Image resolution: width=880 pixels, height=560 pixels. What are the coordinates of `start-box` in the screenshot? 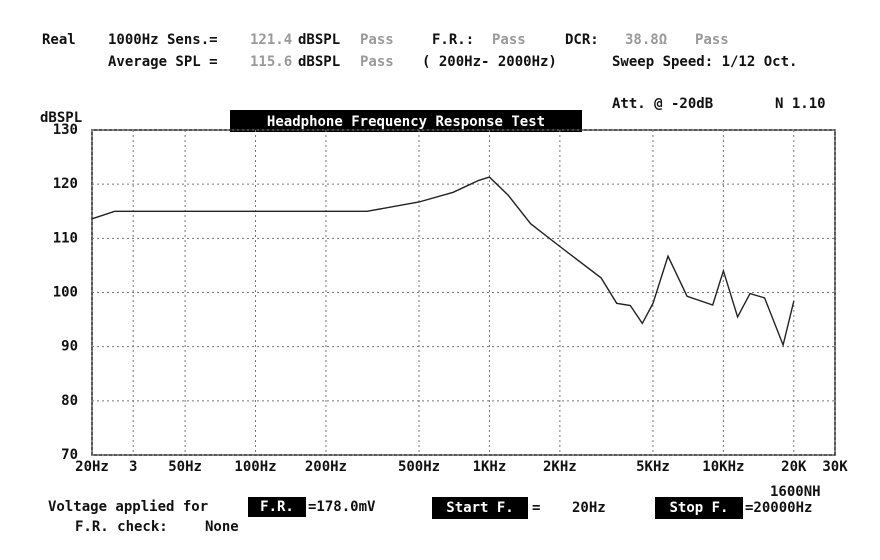 It's located at (480, 508).